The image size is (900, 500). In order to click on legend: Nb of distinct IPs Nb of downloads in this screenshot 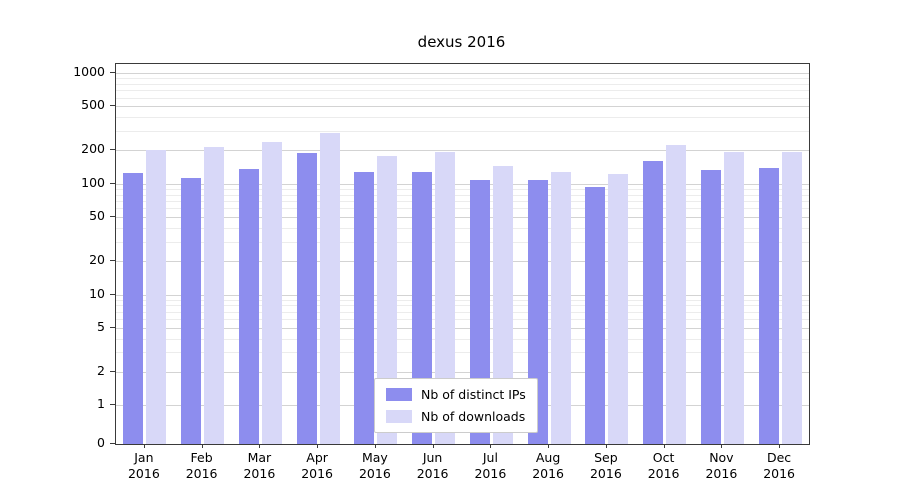, I will do `click(456, 405)`.